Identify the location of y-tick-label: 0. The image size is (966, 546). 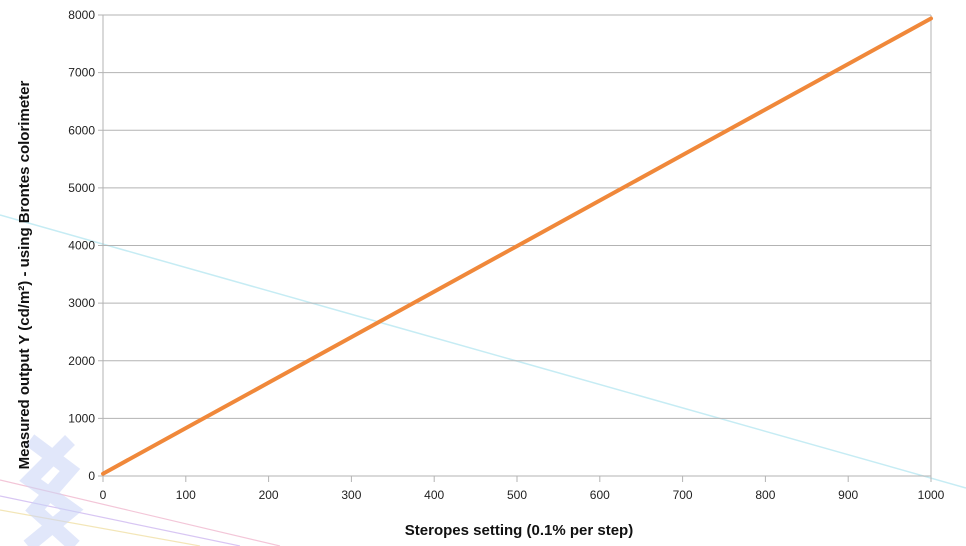
(91, 476).